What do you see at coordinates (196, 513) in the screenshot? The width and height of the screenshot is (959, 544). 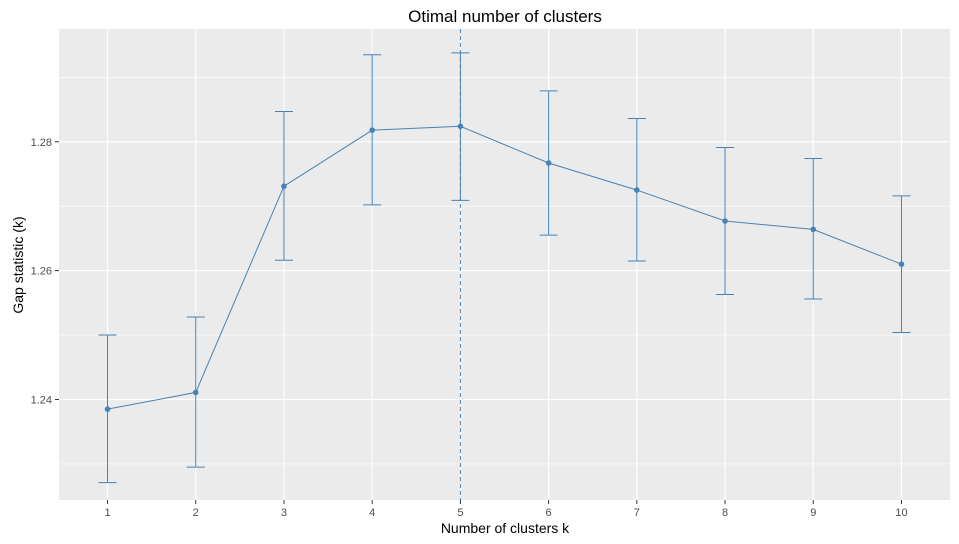 I see `x-tick-label: 2` at bounding box center [196, 513].